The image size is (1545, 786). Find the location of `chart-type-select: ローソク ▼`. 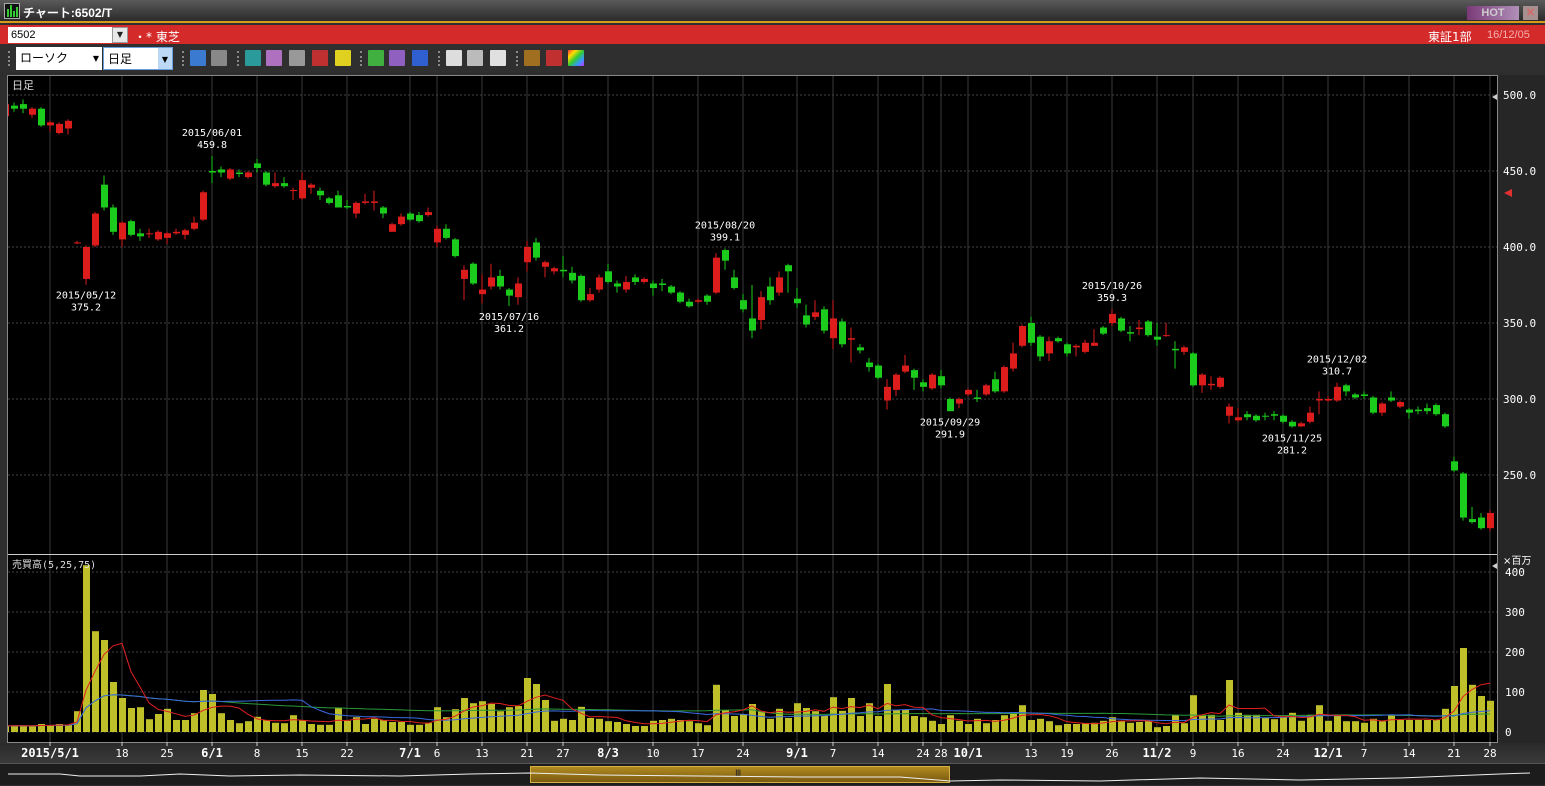

chart-type-select: ローソク ▼ is located at coordinates (59, 58).